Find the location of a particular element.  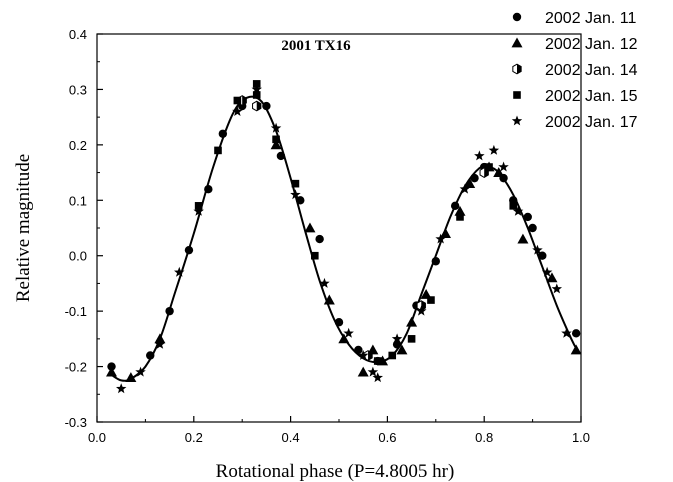

legend-item: 2002 Jan. 15 is located at coordinates (575, 96).